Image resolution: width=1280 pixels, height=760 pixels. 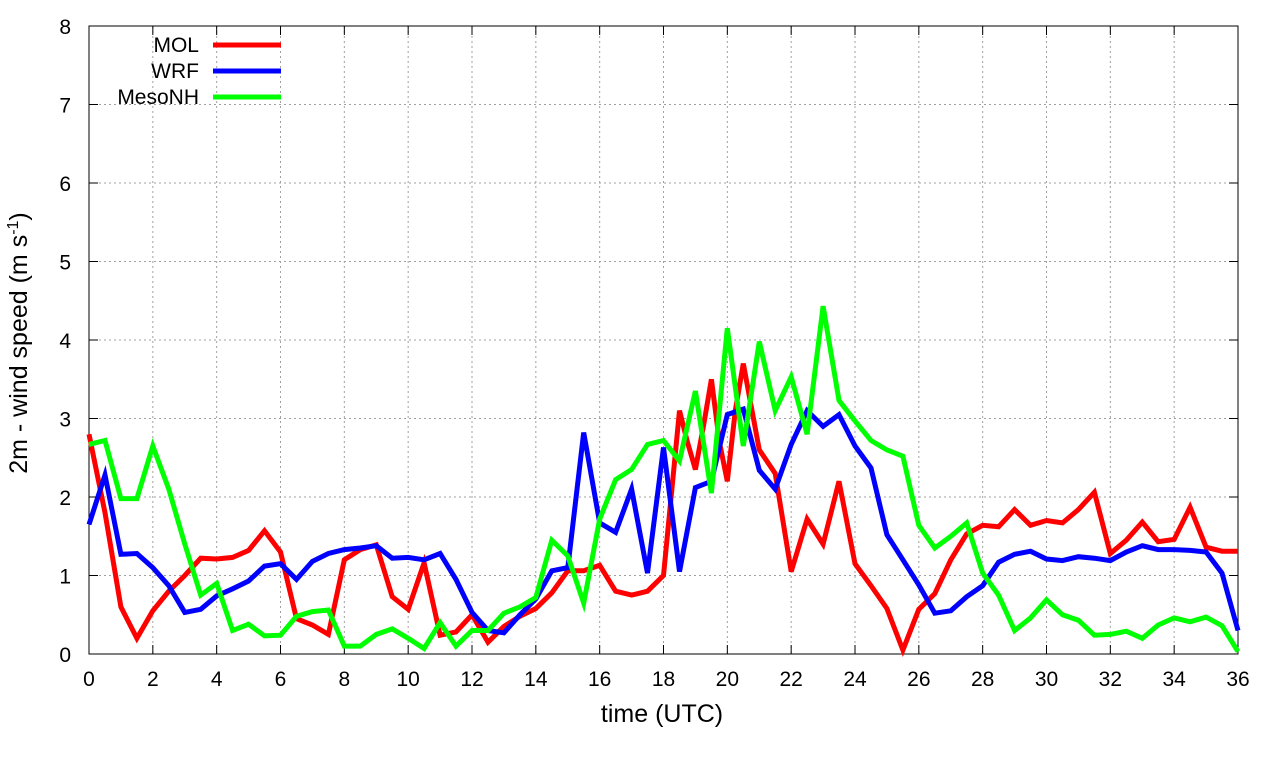 What do you see at coordinates (65, 420) in the screenshot?
I see `y-tick-label: 3` at bounding box center [65, 420].